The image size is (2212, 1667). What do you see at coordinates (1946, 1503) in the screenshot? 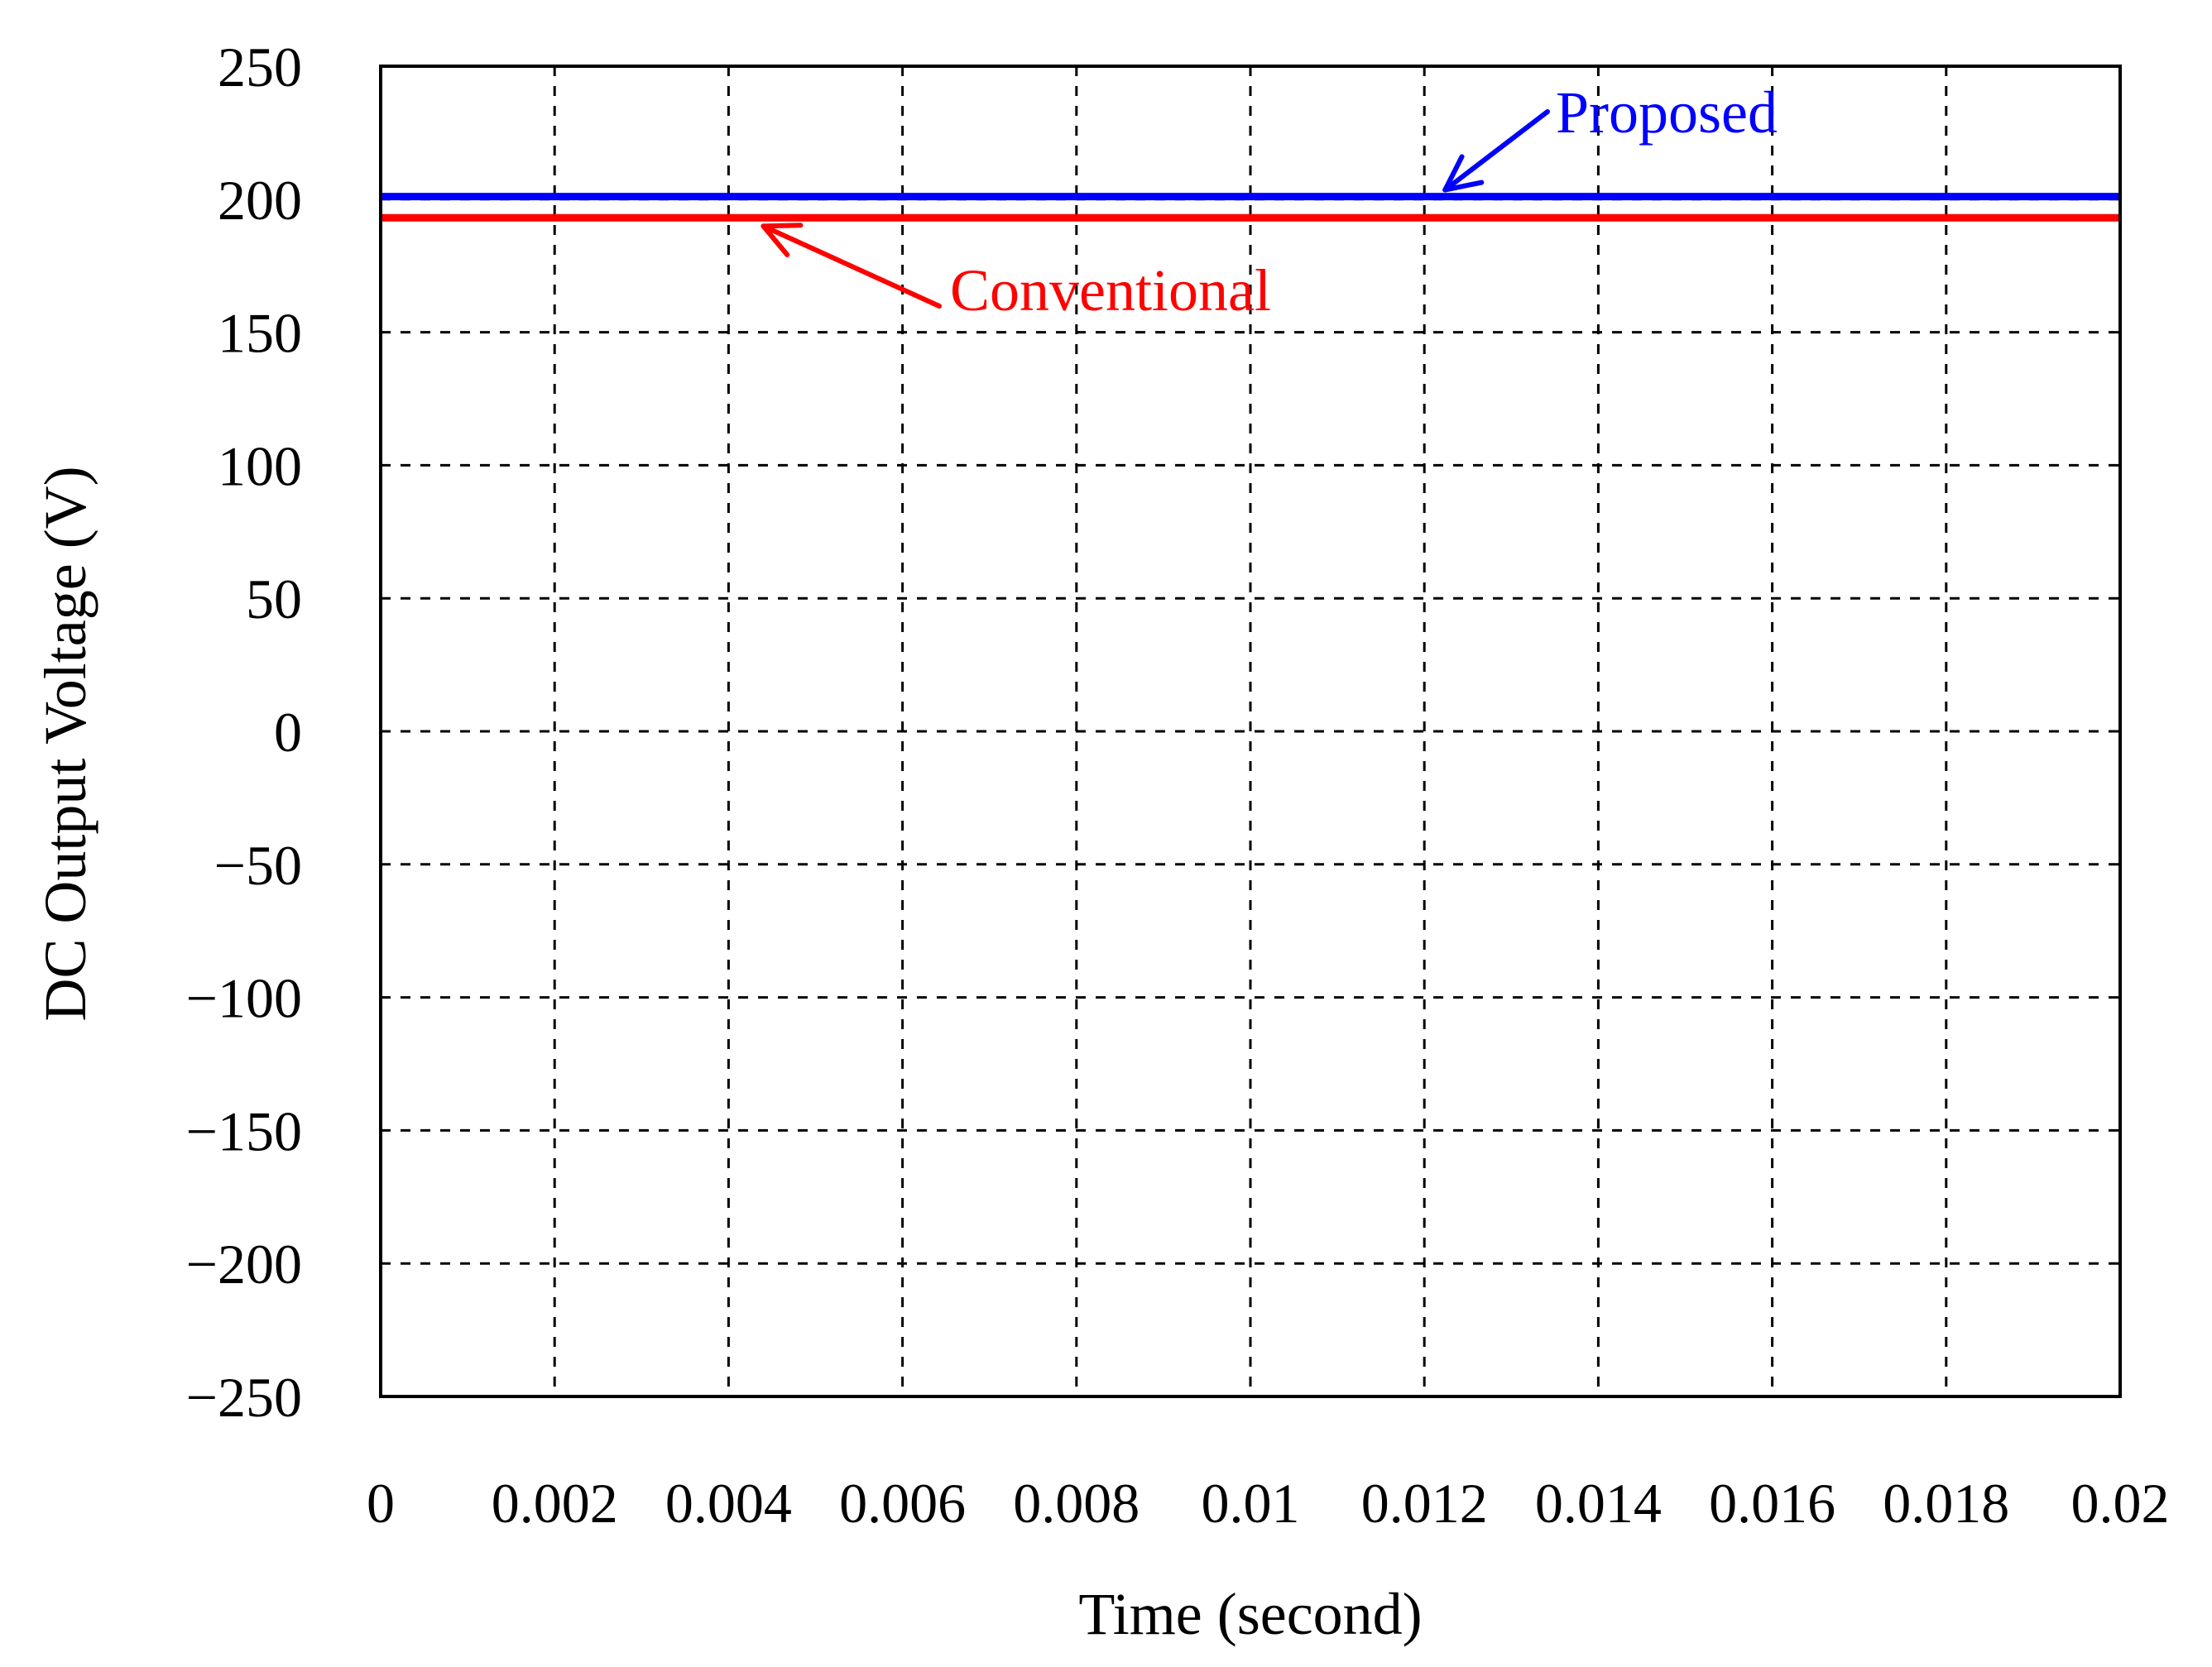
I see `x-tick-label: 0.018` at bounding box center [1946, 1503].